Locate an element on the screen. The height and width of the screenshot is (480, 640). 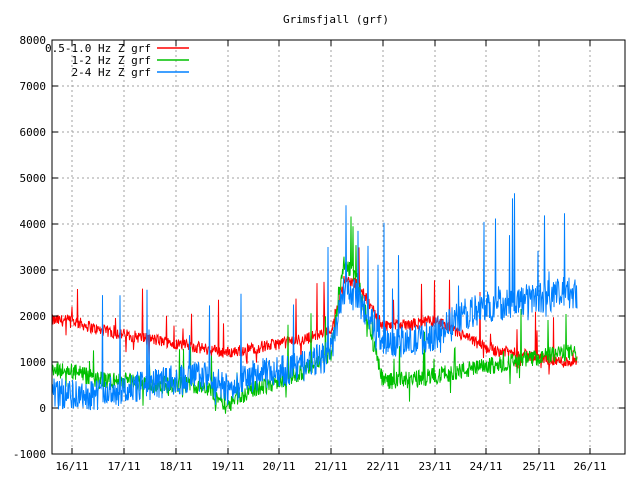
legend-label: 2-4 Hz Z grf is located at coordinates (111, 72).